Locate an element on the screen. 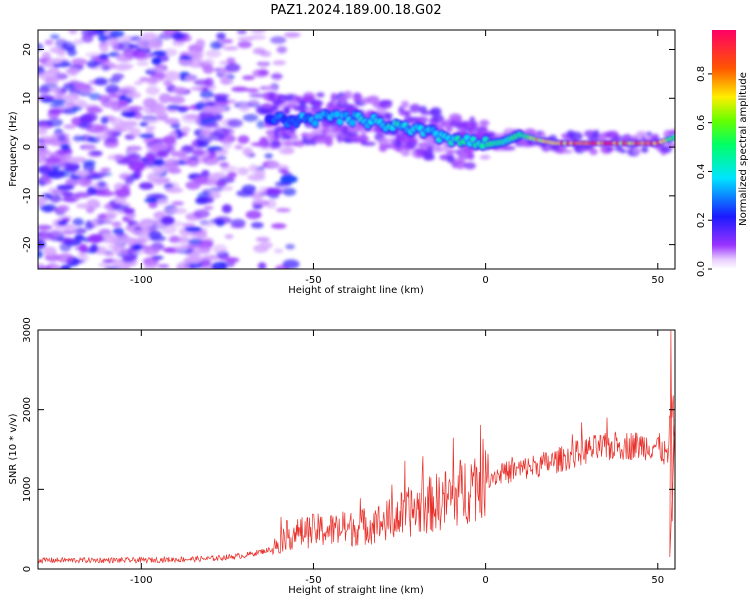 The height and width of the screenshot is (600, 750). colorbar-ticks: 0.0 0.2 0.4 0.6 0.8 is located at coordinates (704, 171).